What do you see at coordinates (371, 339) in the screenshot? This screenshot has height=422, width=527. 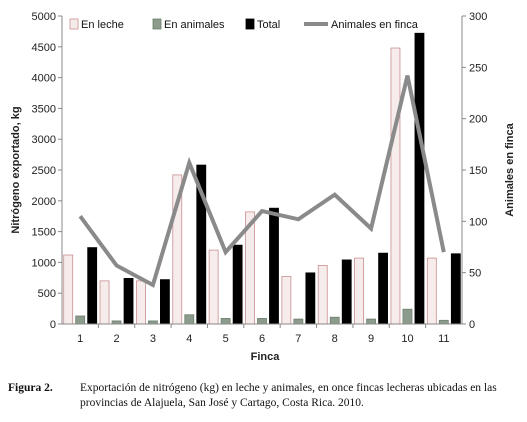 I see `x-tick-label: 9` at bounding box center [371, 339].